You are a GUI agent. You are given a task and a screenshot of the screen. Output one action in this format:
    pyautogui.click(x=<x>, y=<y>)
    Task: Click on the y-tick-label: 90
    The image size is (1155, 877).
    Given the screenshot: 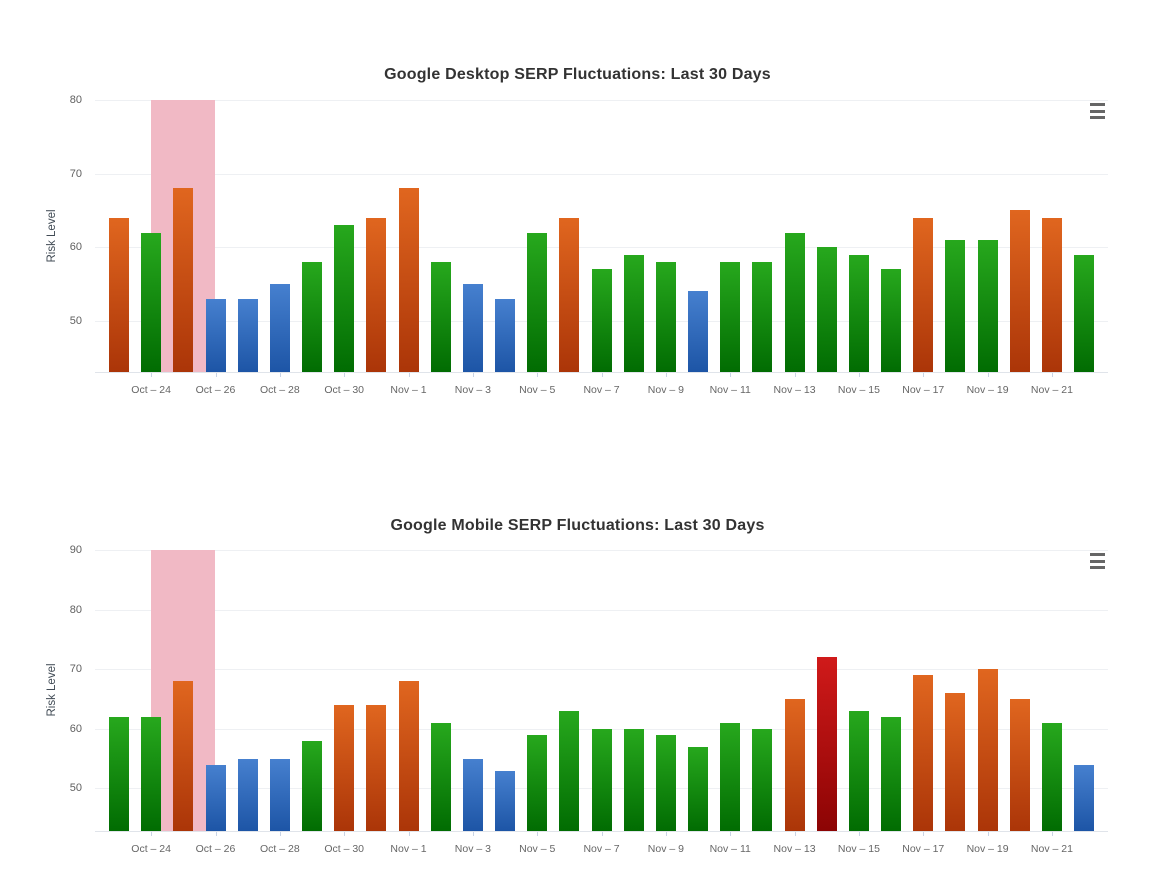 What is the action you would take?
    pyautogui.click(x=75, y=550)
    